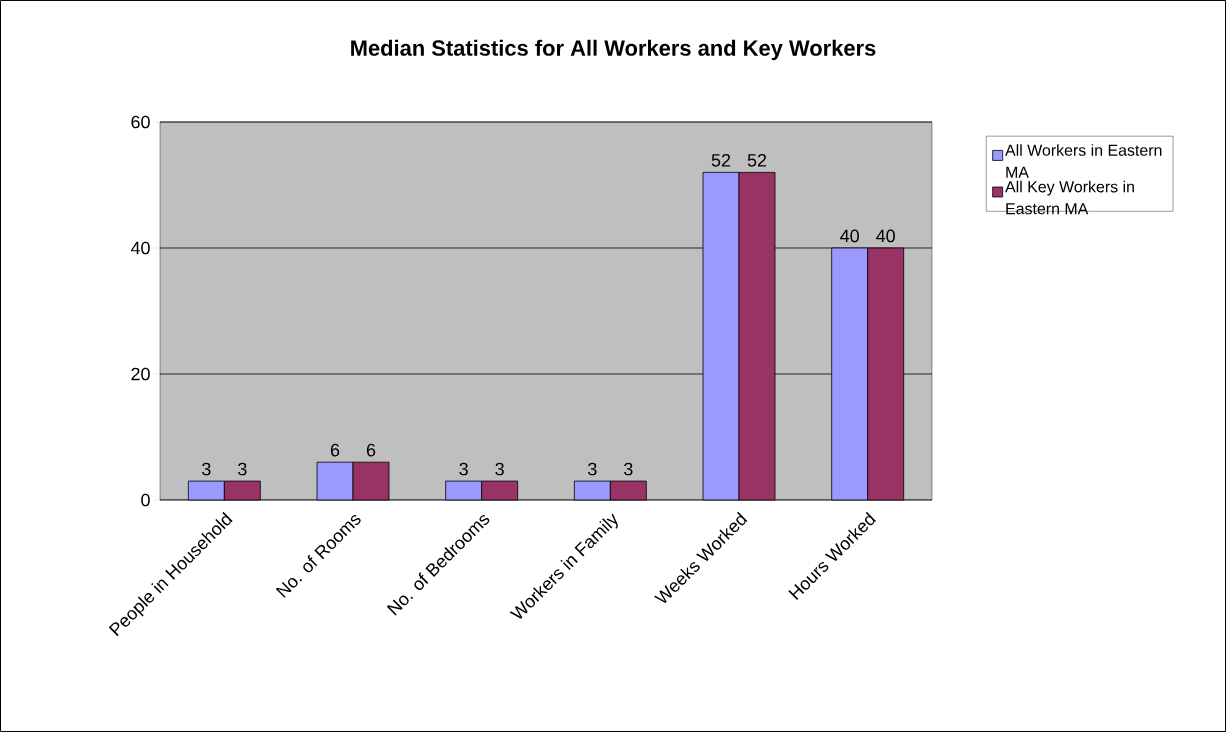  I want to click on legend-label: All Workers in Eastern MA, so click(1083, 161).